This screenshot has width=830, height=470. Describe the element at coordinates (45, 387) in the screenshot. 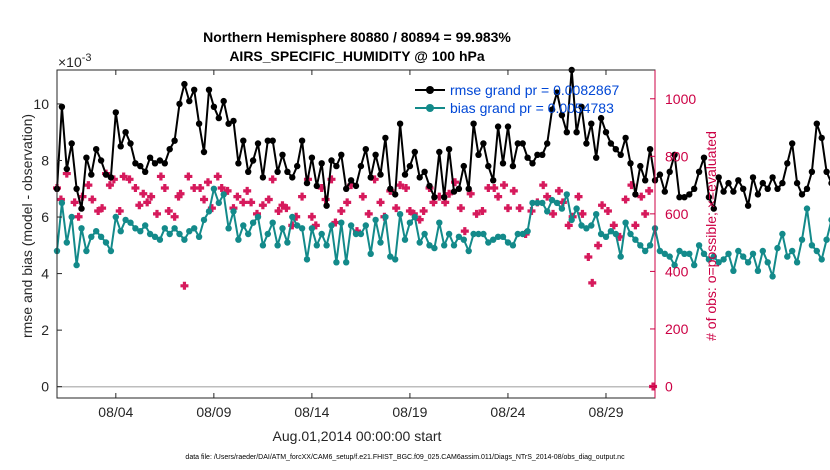

I see `y-left-tick-label: 0` at that location.